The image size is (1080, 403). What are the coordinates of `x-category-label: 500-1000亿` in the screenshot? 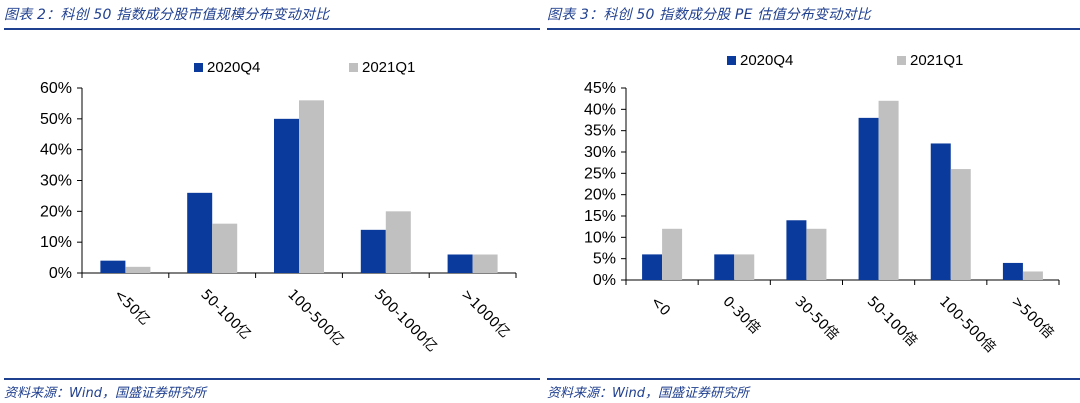 It's located at (405, 321).